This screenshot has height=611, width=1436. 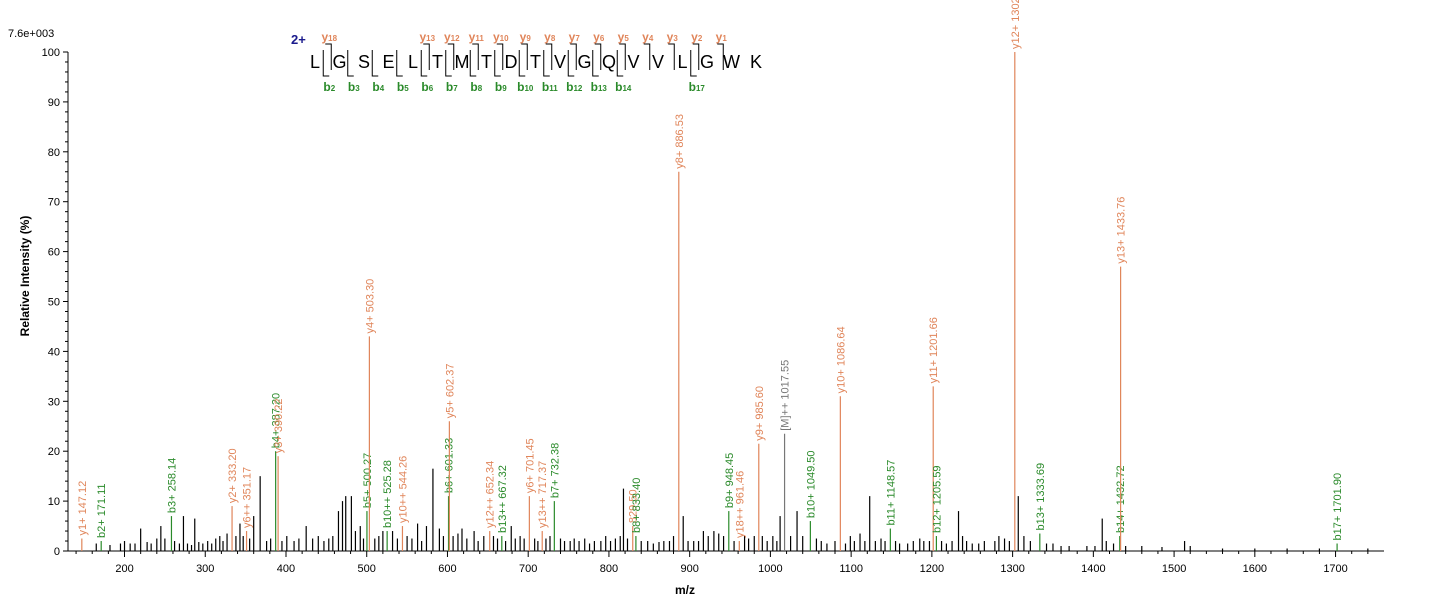 I want to click on y-ion-label: y5, so click(x=624, y=37).